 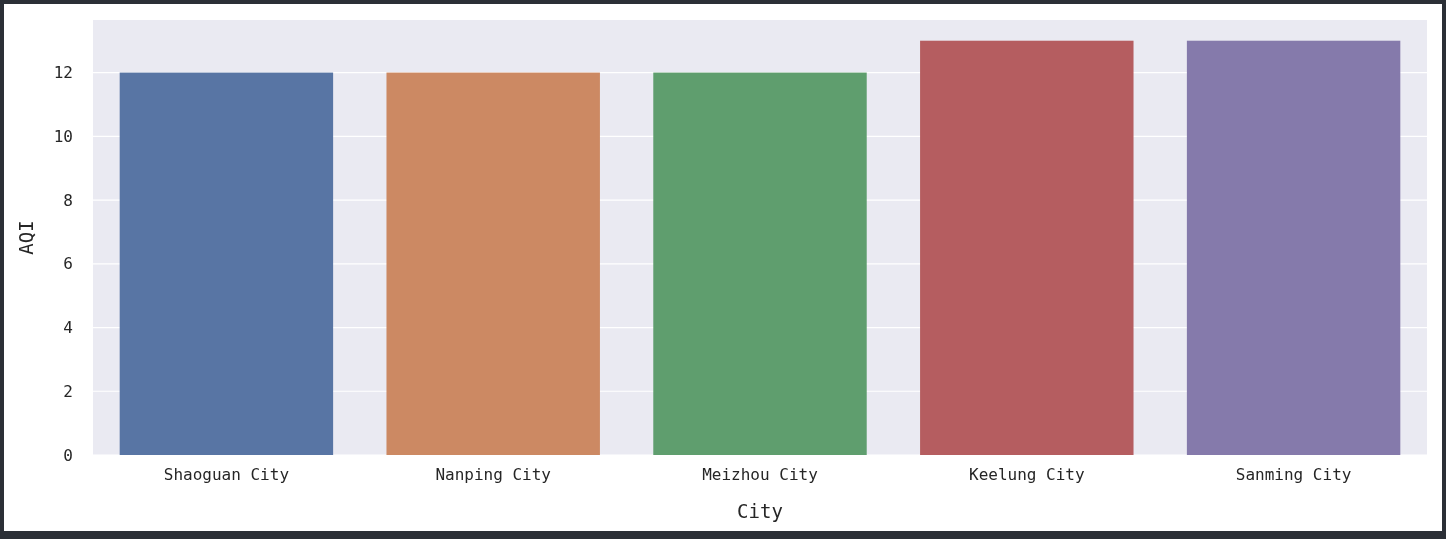 I want to click on y-axis-title: AQI, so click(x=26, y=237).